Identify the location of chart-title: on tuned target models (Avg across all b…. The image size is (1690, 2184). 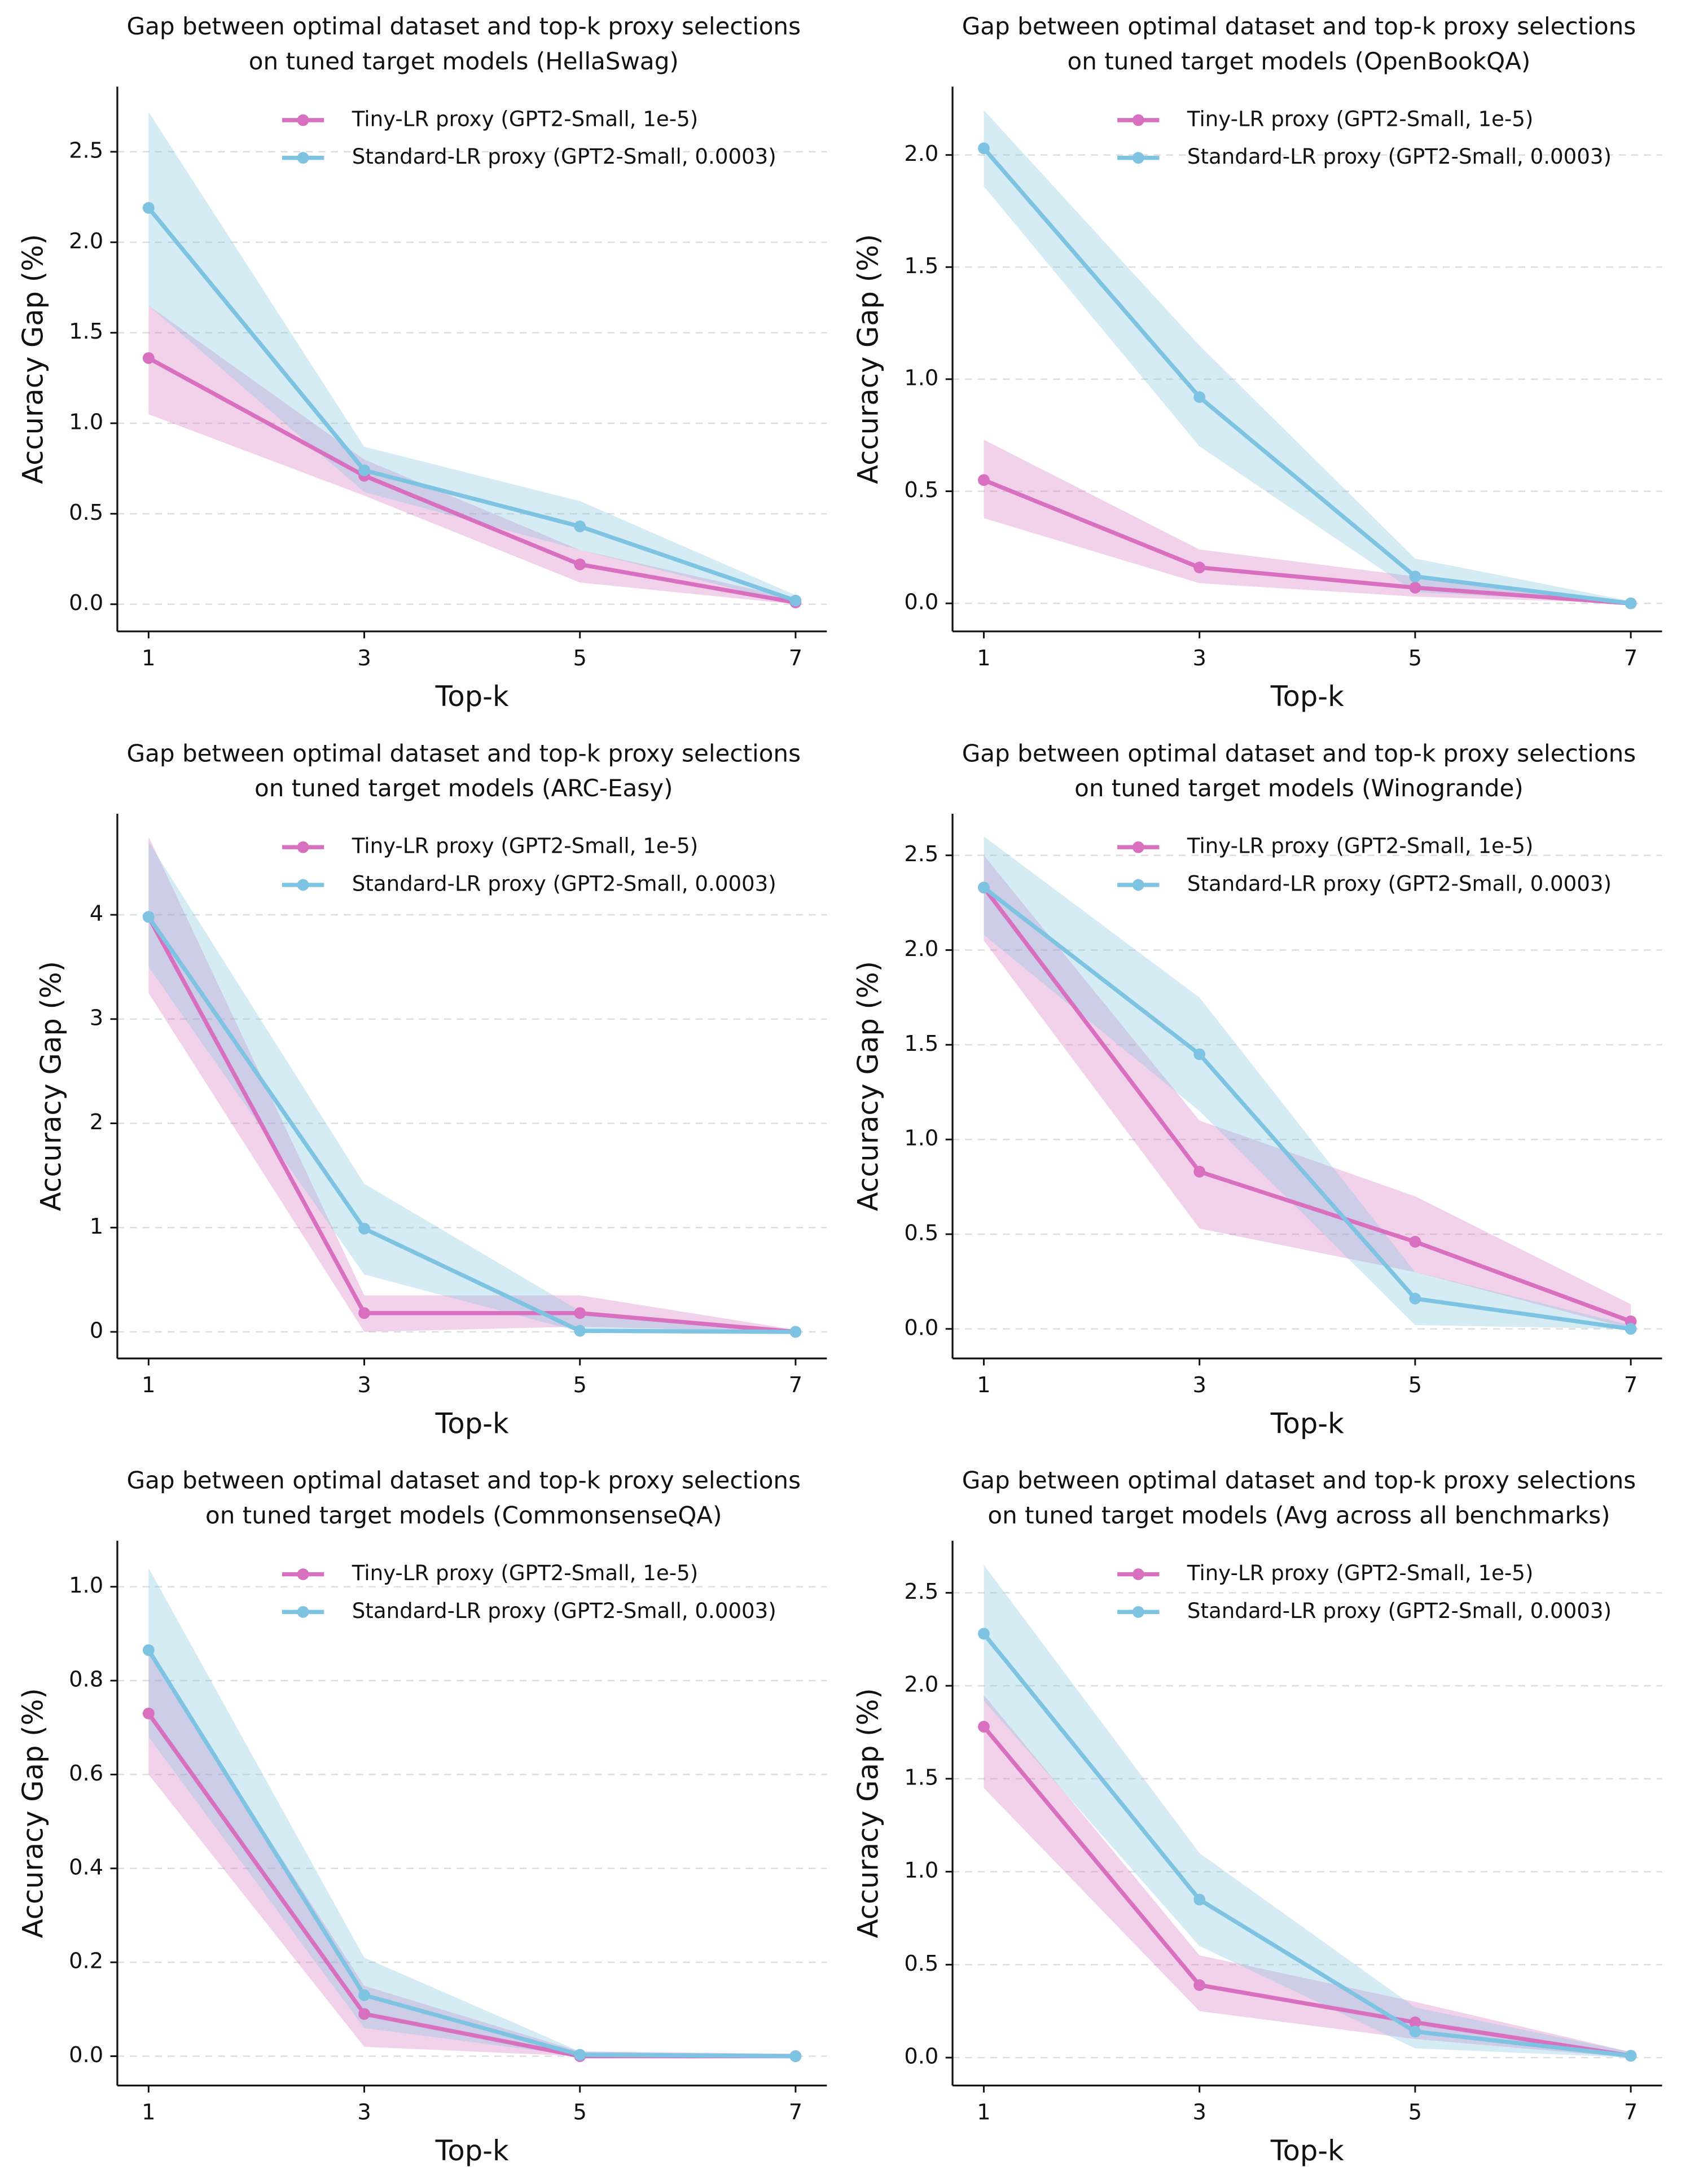
(1298, 1516).